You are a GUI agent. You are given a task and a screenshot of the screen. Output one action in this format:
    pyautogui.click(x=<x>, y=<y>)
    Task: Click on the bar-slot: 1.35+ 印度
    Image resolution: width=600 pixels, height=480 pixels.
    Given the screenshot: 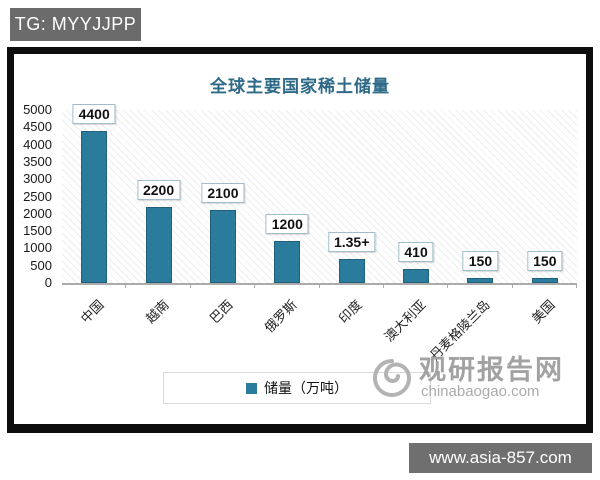 What is the action you would take?
    pyautogui.click(x=352, y=218)
    